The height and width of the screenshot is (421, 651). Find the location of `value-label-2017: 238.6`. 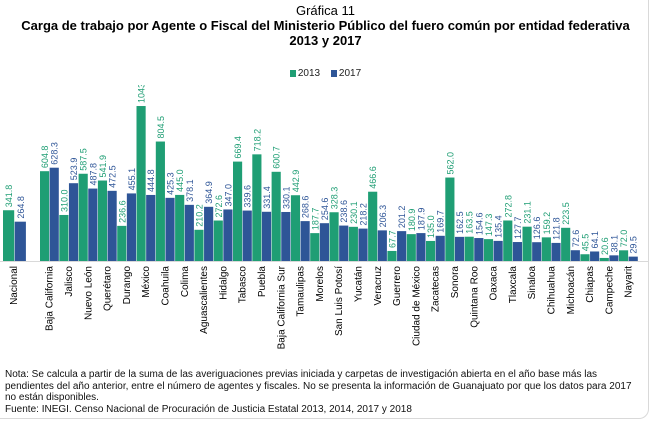

value-label-2017: 238.6 is located at coordinates (344, 211).